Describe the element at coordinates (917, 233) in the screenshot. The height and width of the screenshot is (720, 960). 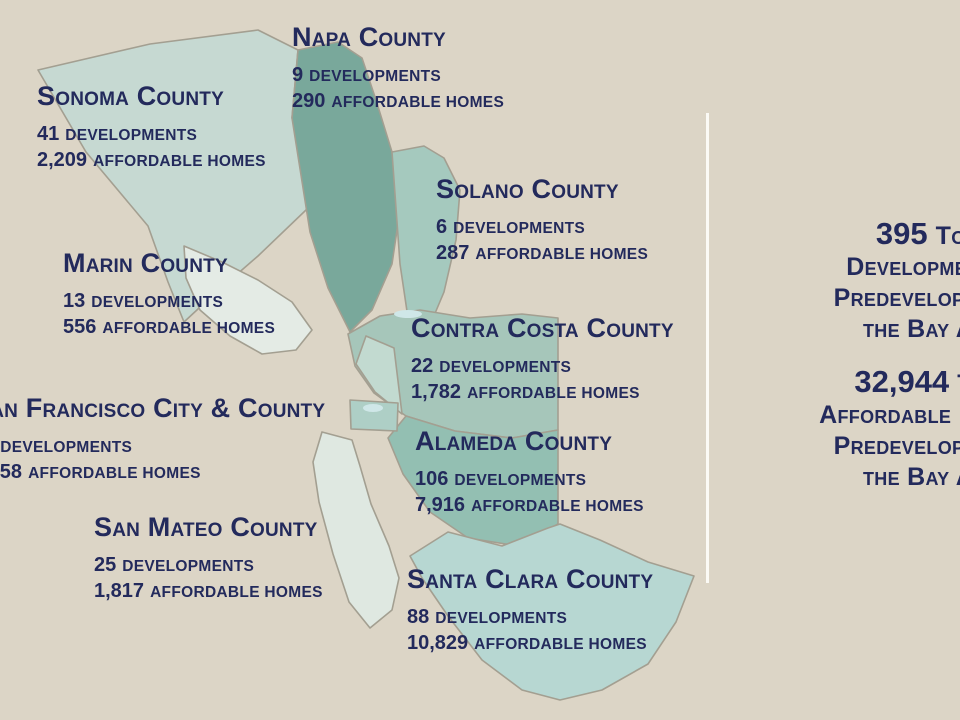
I see `total-line: 395Total` at that location.